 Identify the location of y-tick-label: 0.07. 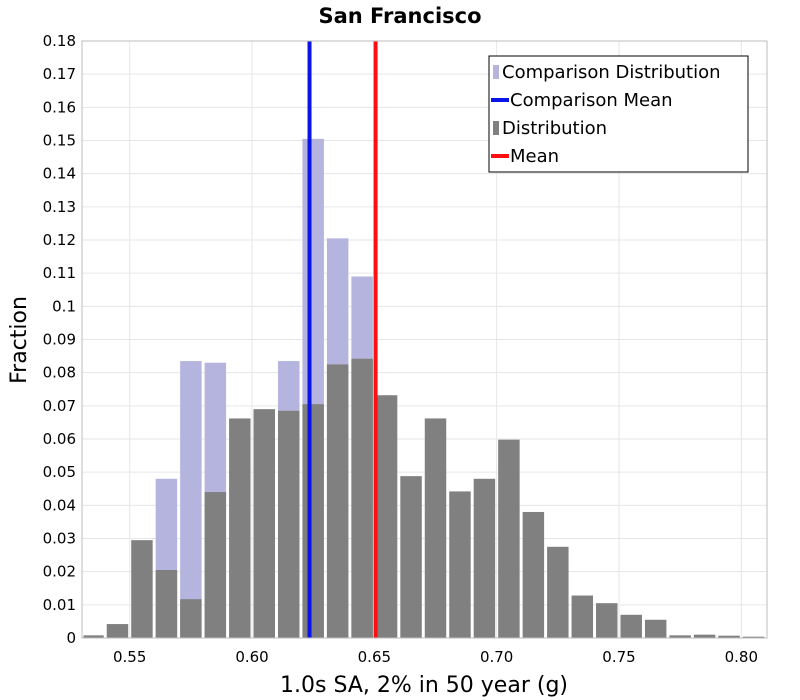
(59, 406).